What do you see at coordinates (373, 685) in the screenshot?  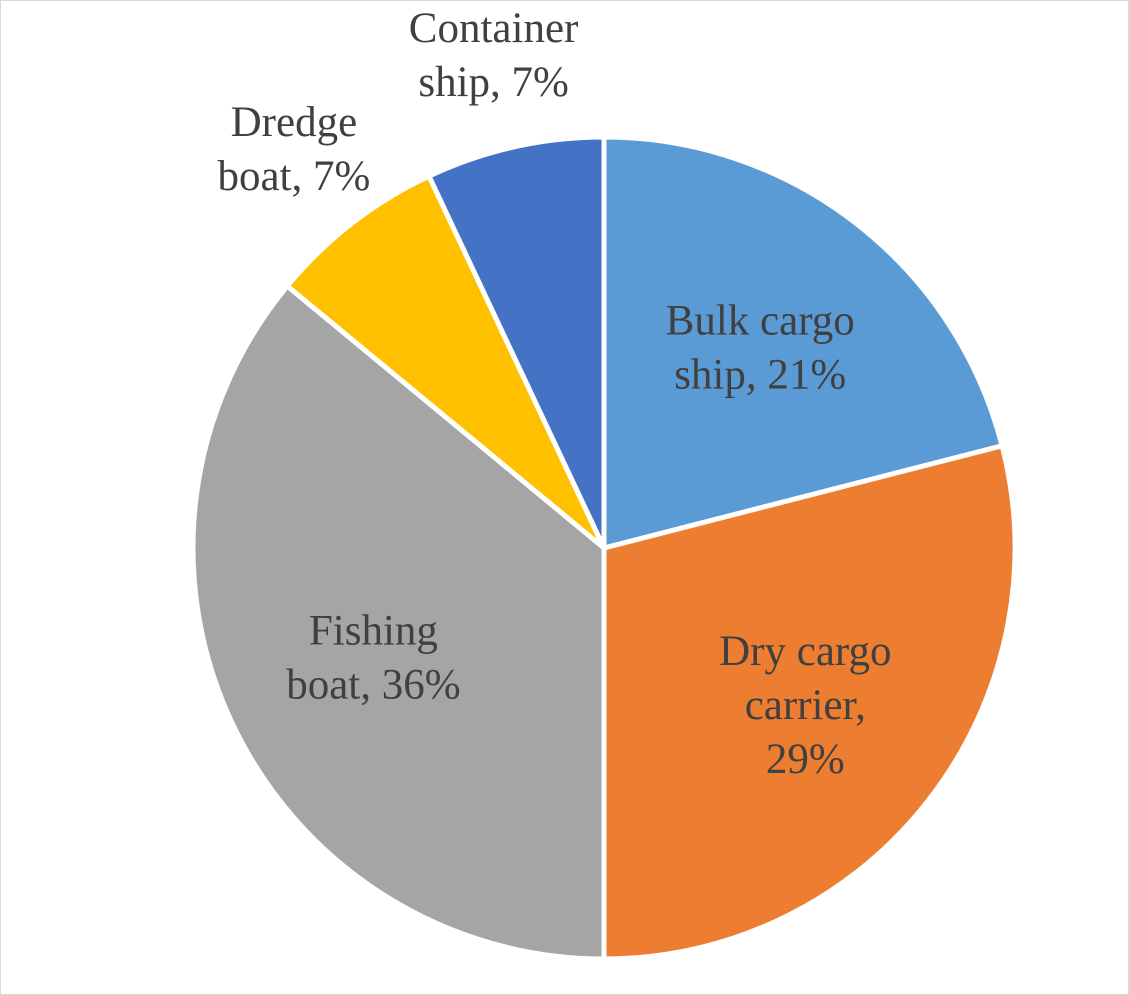 I see `slice-label-line: boat, 36%` at bounding box center [373, 685].